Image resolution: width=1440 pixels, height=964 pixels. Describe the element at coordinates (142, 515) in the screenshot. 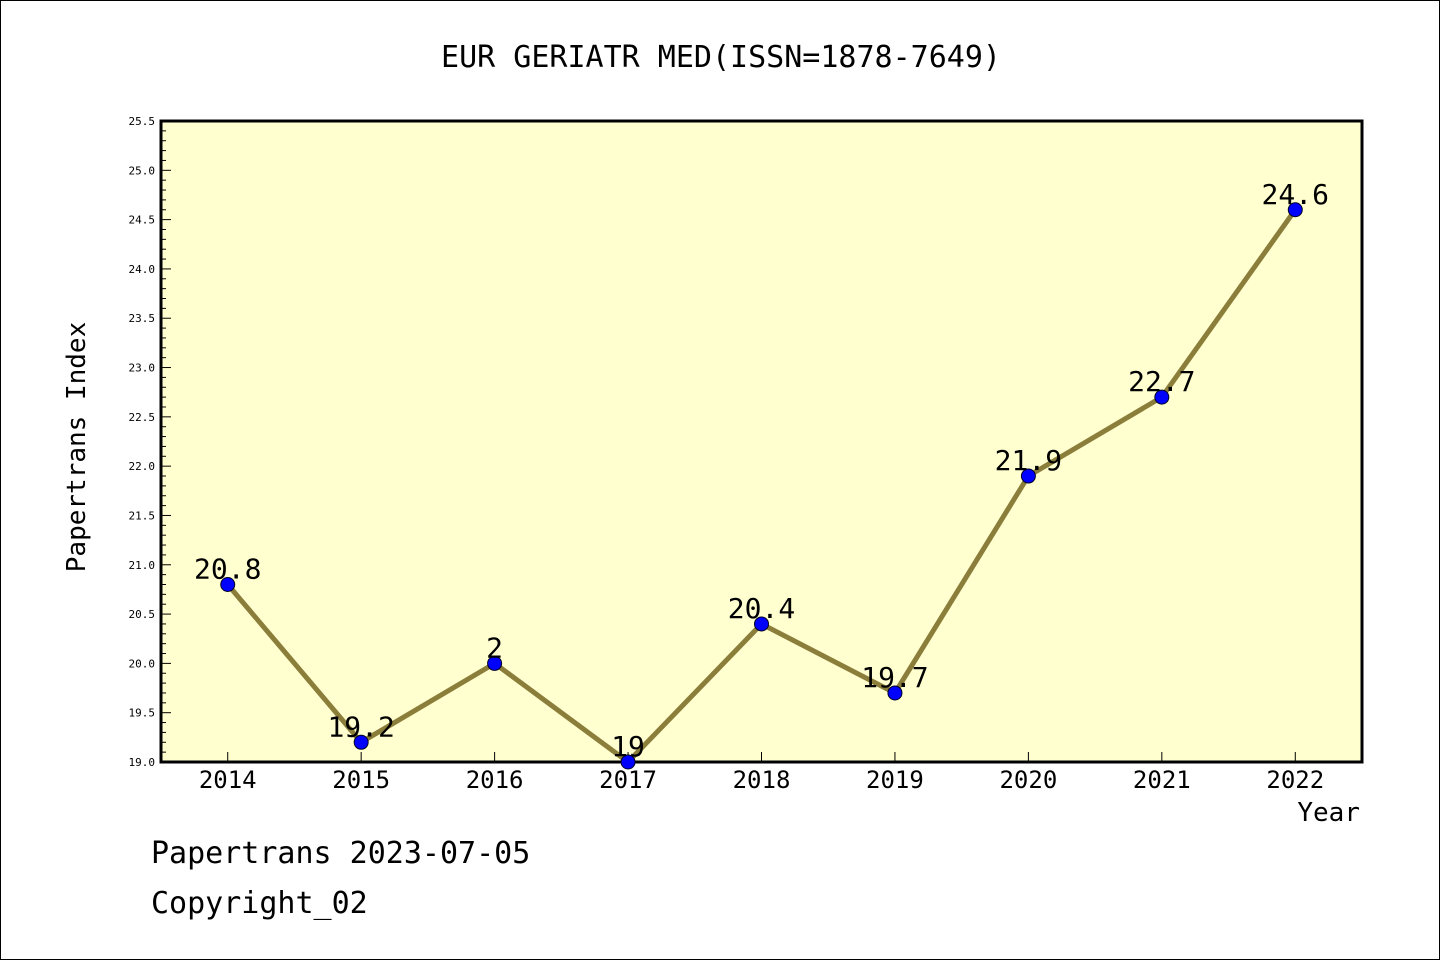

I see `y-tick-label: 21.5` at that location.